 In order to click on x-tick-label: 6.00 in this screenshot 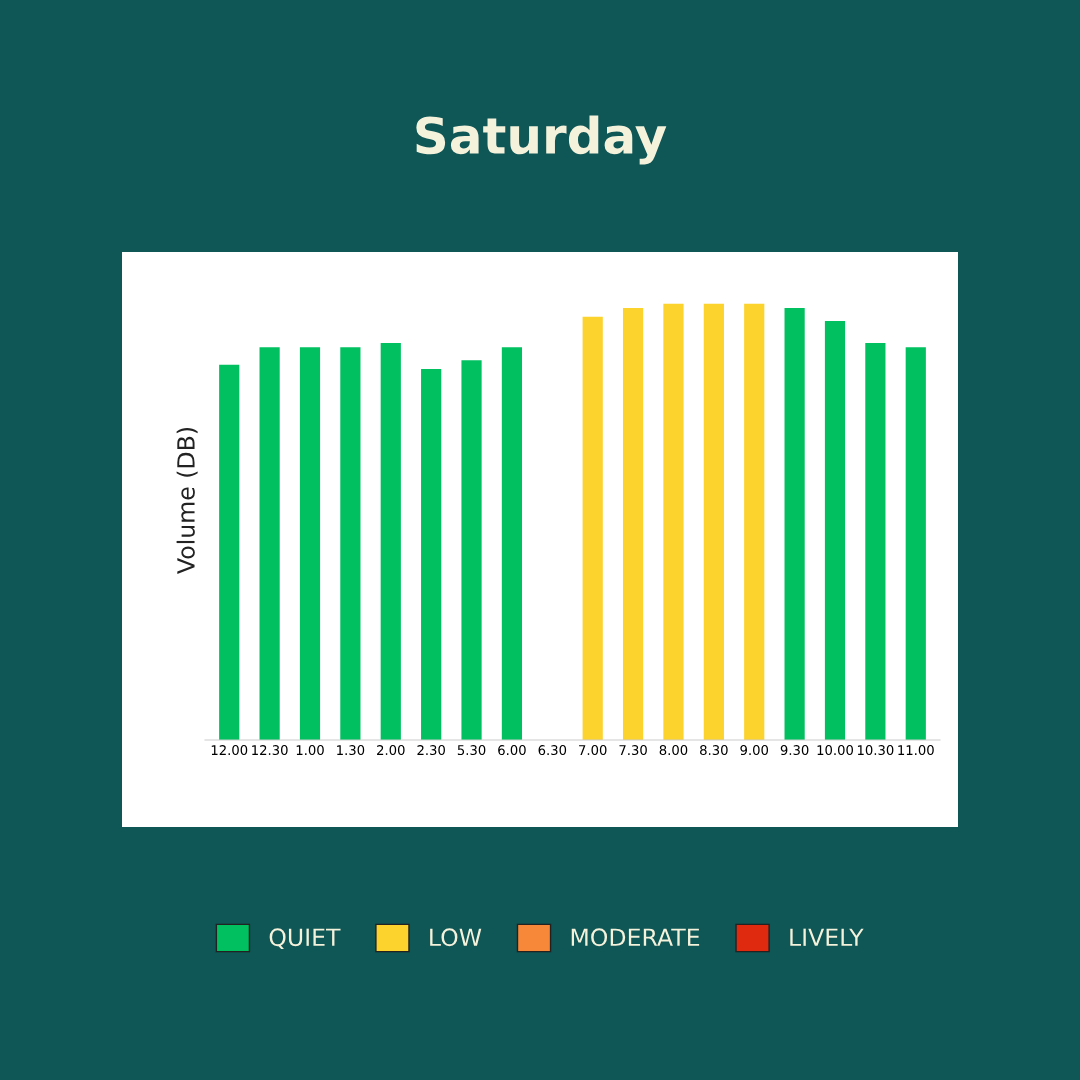, I will do `click(512, 750)`.